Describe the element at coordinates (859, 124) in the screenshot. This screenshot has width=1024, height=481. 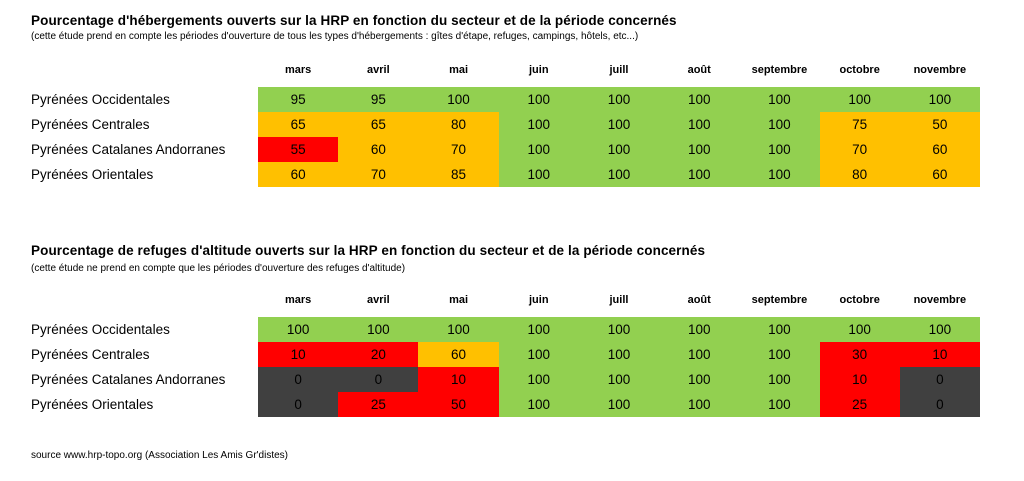
I see `heatmap-cell: 75` at that location.